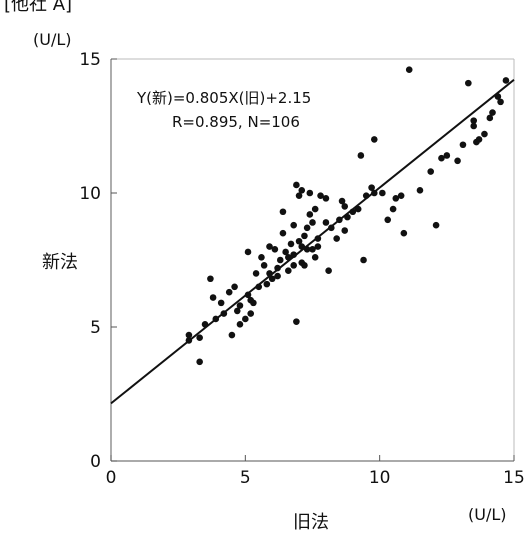 The height and width of the screenshot is (538, 527). I want to click on y-axis-unit: (U/L), so click(52, 39).